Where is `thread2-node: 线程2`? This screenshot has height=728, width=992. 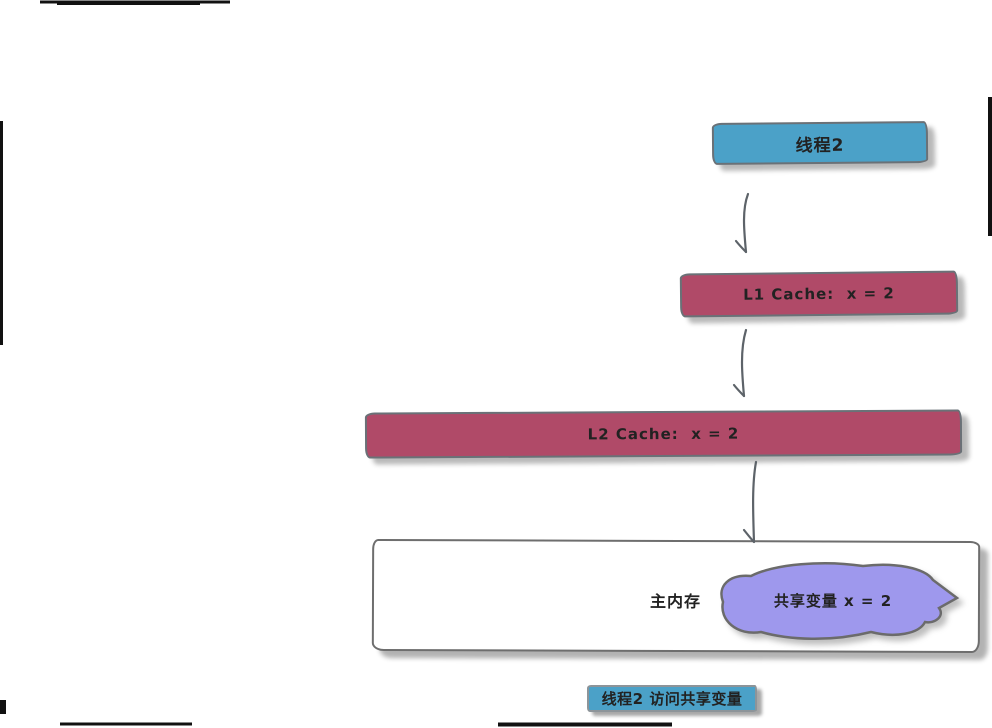
thread2-node: 线程2 is located at coordinates (820, 143).